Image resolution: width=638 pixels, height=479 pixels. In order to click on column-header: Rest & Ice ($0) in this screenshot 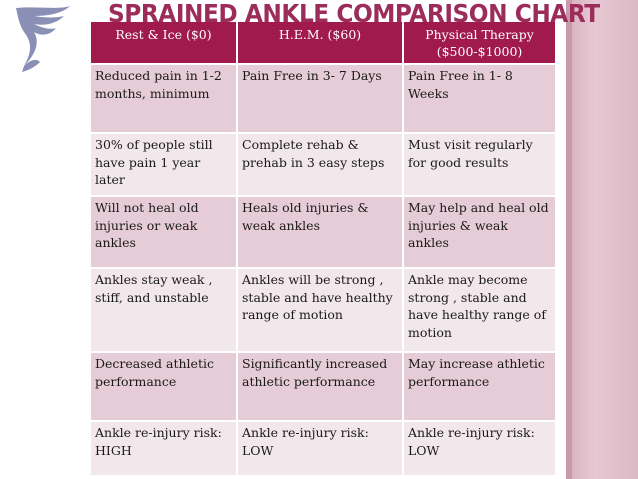, I will do `click(164, 43)`.